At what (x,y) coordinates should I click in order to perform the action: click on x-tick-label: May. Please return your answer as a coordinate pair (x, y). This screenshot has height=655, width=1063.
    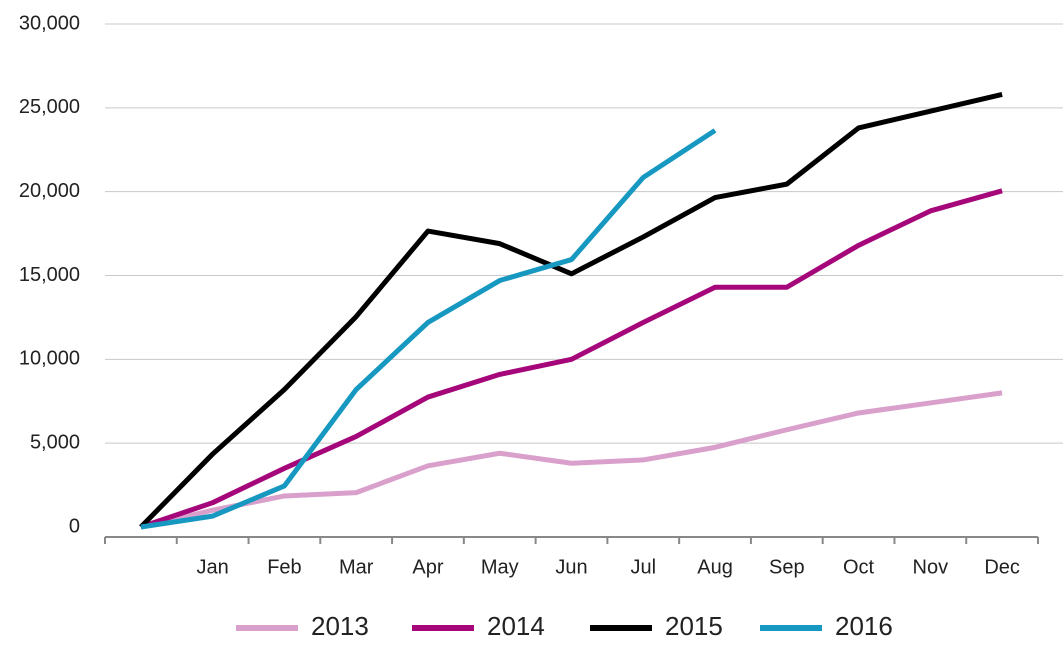
    Looking at the image, I should click on (500, 567).